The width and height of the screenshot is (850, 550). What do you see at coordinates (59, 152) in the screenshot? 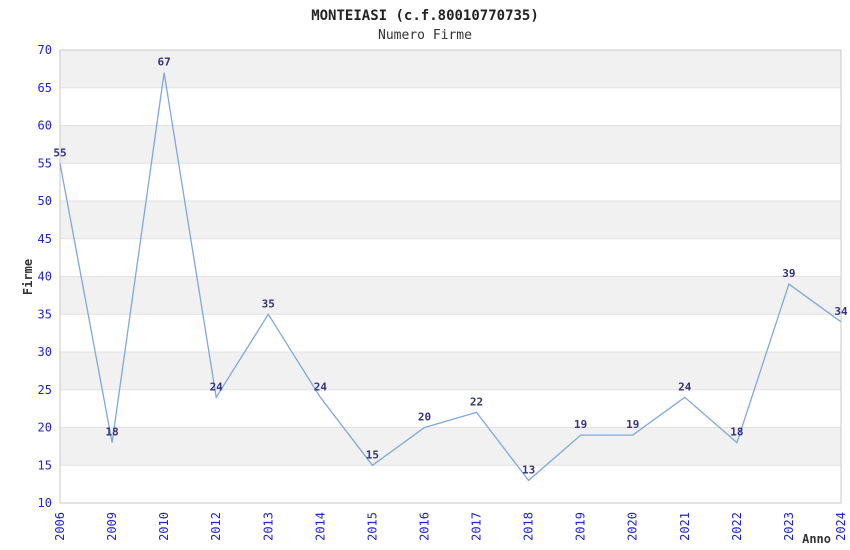
I see `data-point-label: 55` at bounding box center [59, 152].